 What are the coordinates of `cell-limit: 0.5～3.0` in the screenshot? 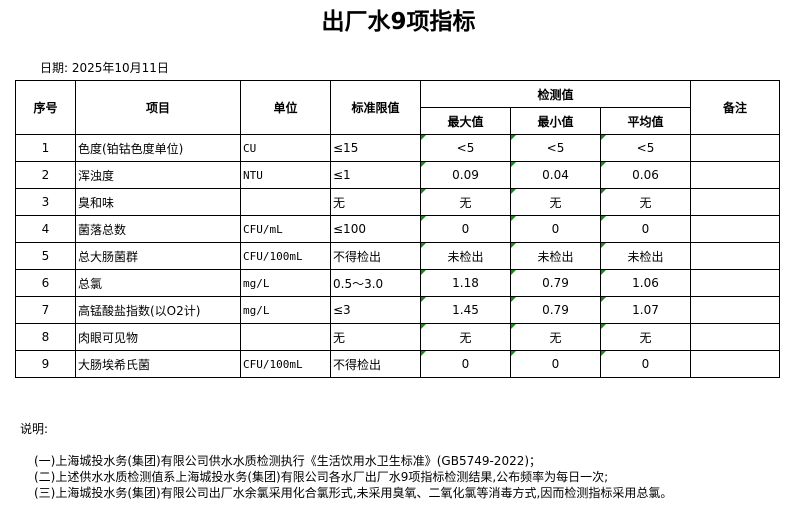 It's located at (375, 283).